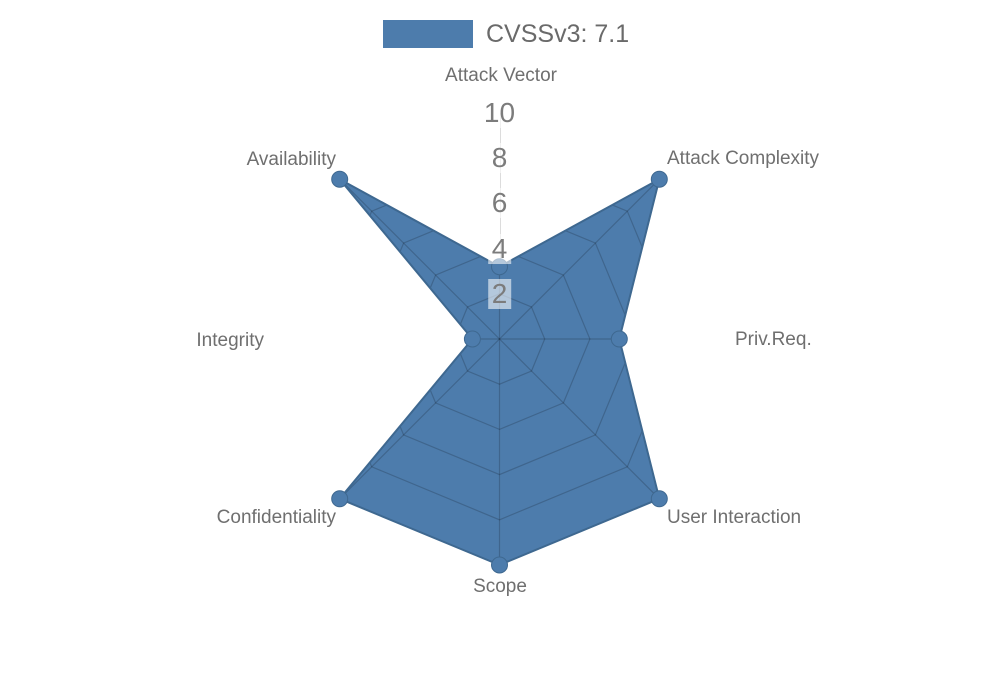 This screenshot has height=700, width=1000. Describe the element at coordinates (501, 75) in the screenshot. I see `axis-label-attack-vector: Attack Vector` at that location.